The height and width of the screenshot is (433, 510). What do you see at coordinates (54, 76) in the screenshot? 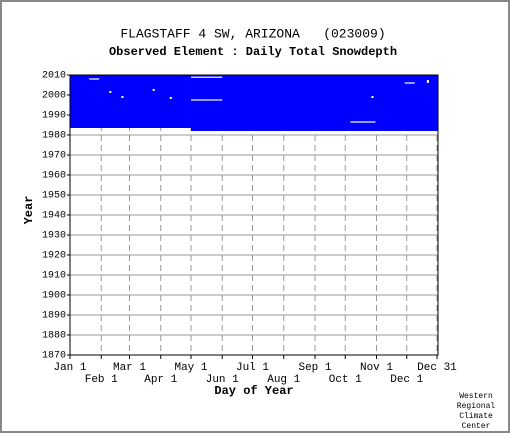
I see `y-tick-label: 2010` at bounding box center [54, 76].